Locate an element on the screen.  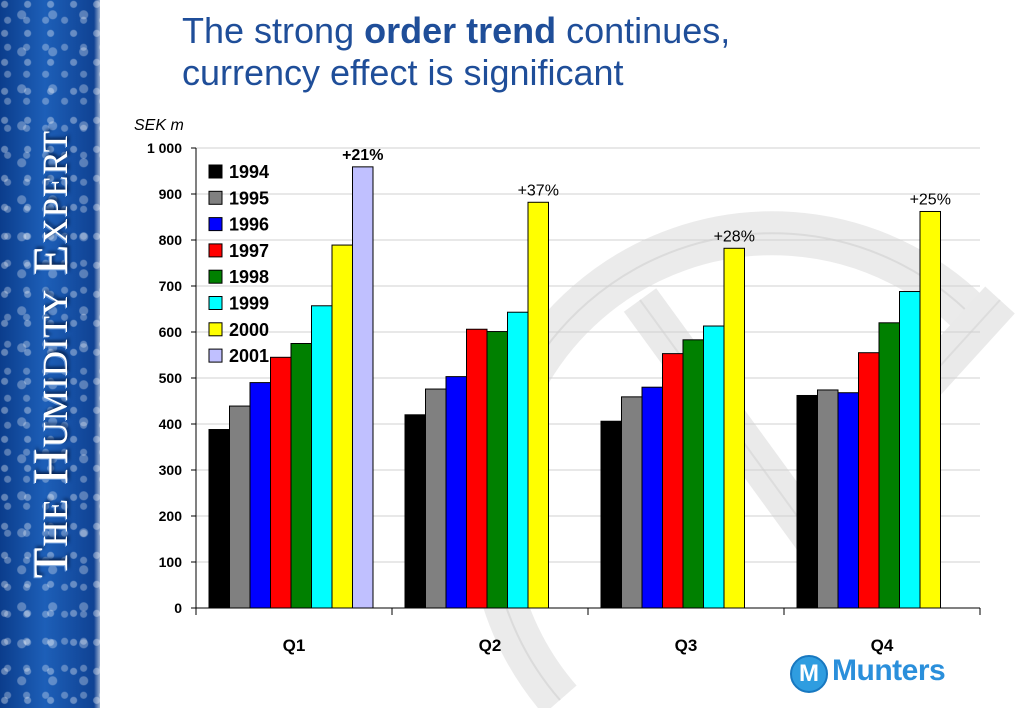
legend-swatch-1997 is located at coordinates (215, 250).